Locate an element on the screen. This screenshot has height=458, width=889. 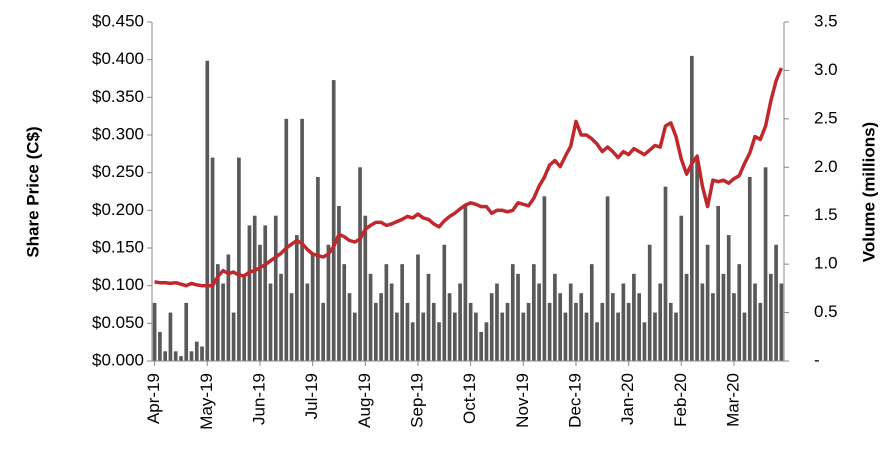
y2-tick-label: 2.0 is located at coordinates (826, 166).